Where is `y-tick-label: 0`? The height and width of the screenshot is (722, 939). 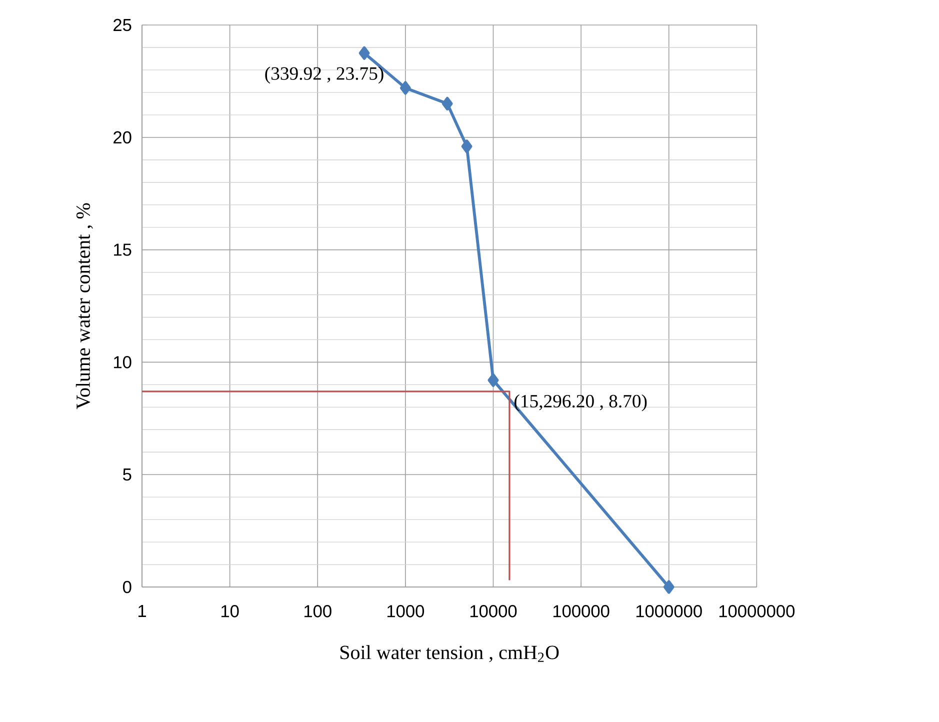
y-tick-label: 0 is located at coordinates (127, 587).